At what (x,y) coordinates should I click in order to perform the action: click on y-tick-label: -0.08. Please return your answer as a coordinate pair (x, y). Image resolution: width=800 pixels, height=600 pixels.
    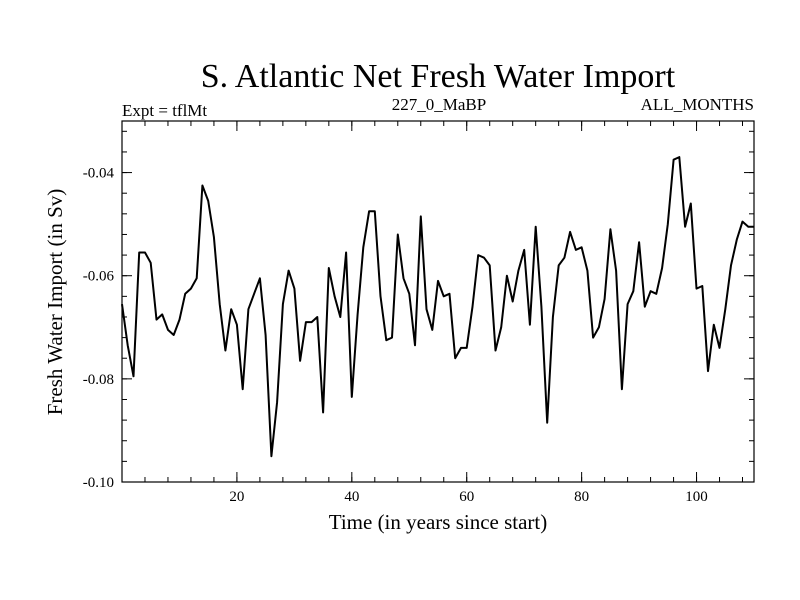
    Looking at the image, I should click on (98, 380).